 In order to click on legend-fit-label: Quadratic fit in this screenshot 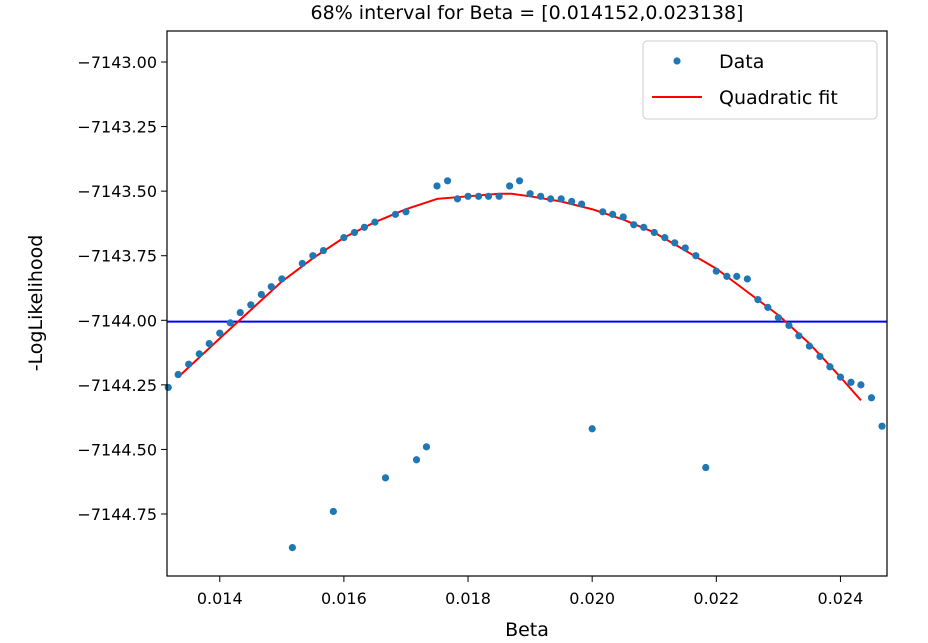, I will do `click(778, 98)`.